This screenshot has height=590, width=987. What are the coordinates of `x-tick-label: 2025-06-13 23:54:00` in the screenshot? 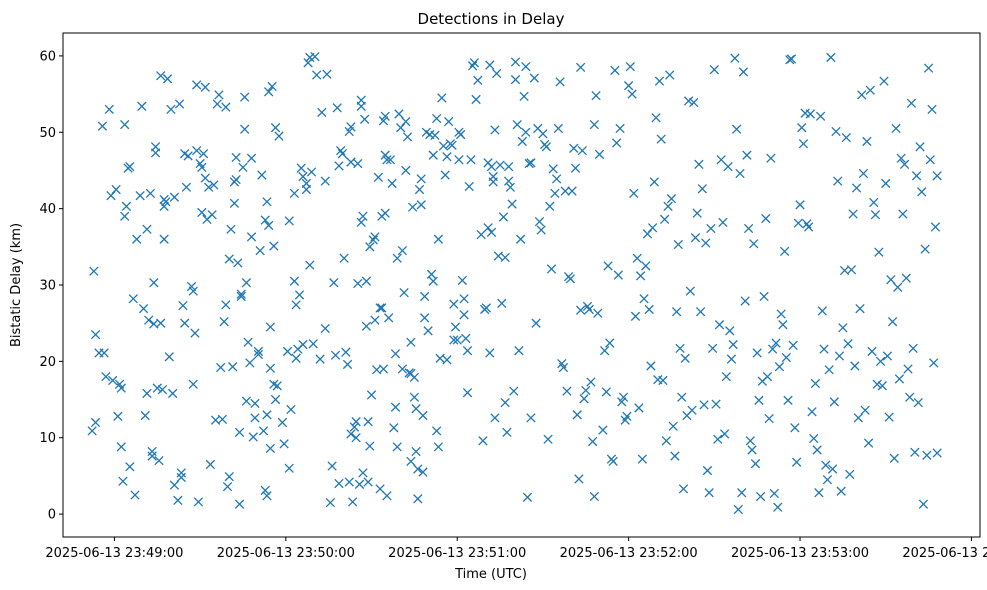 It's located at (944, 553).